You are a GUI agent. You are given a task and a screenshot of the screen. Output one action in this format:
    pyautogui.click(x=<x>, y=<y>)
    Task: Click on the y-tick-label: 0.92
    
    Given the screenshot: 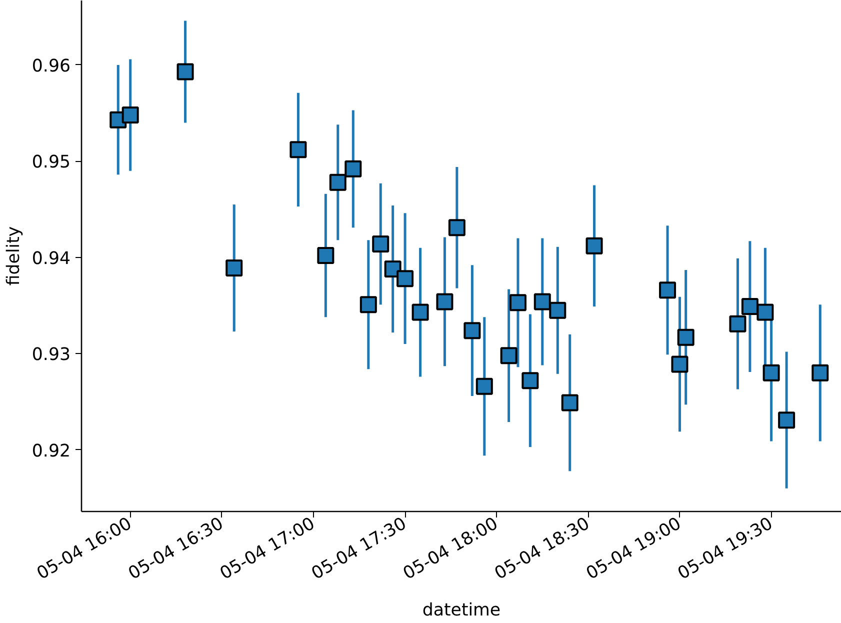 What is the action you would take?
    pyautogui.click(x=51, y=451)
    